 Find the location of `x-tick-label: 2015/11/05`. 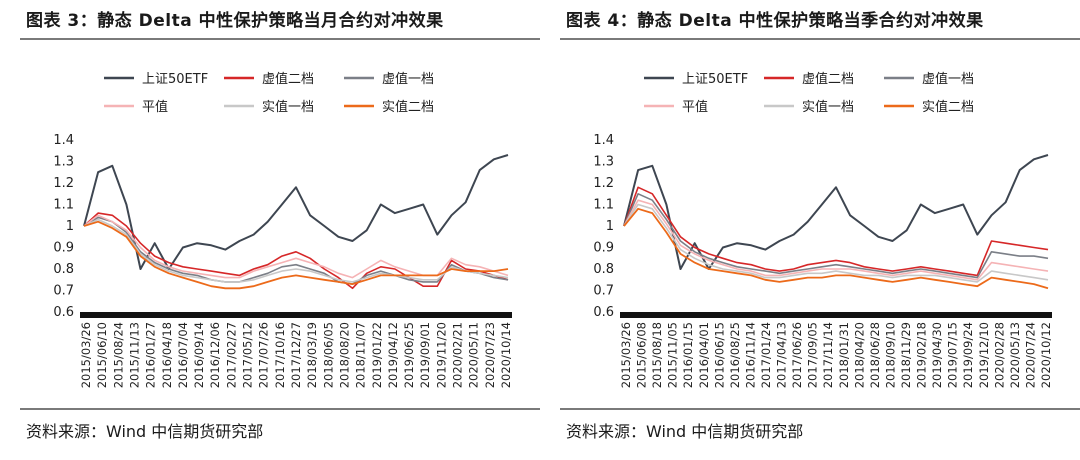

x-tick-label: 2015/11/05 is located at coordinates (673, 355).